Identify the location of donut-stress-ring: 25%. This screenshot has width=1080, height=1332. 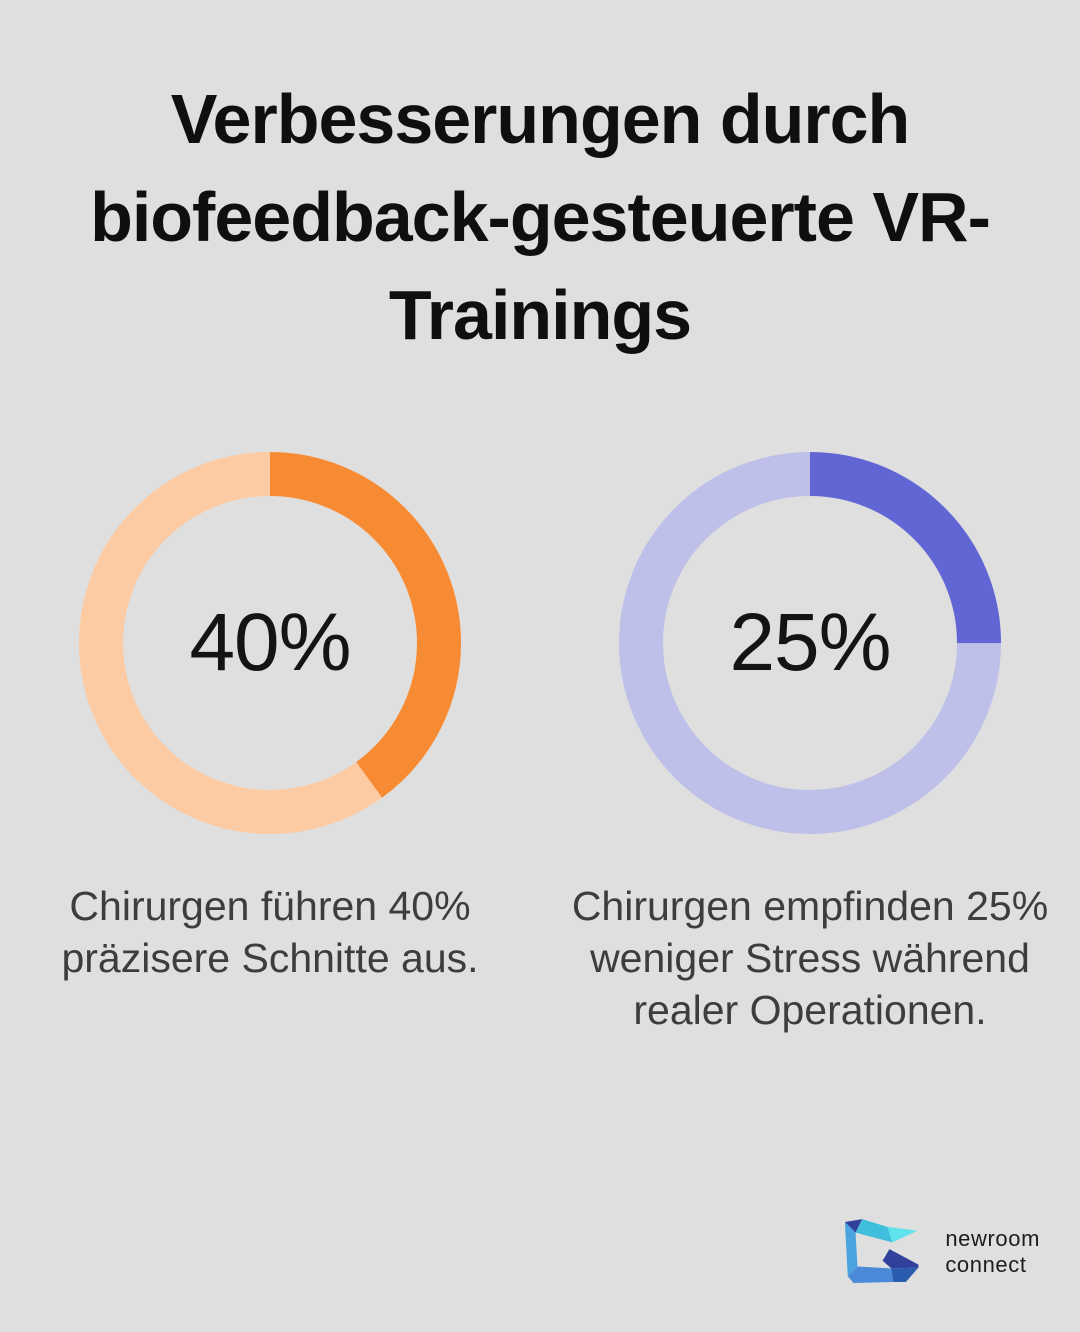
(810, 643).